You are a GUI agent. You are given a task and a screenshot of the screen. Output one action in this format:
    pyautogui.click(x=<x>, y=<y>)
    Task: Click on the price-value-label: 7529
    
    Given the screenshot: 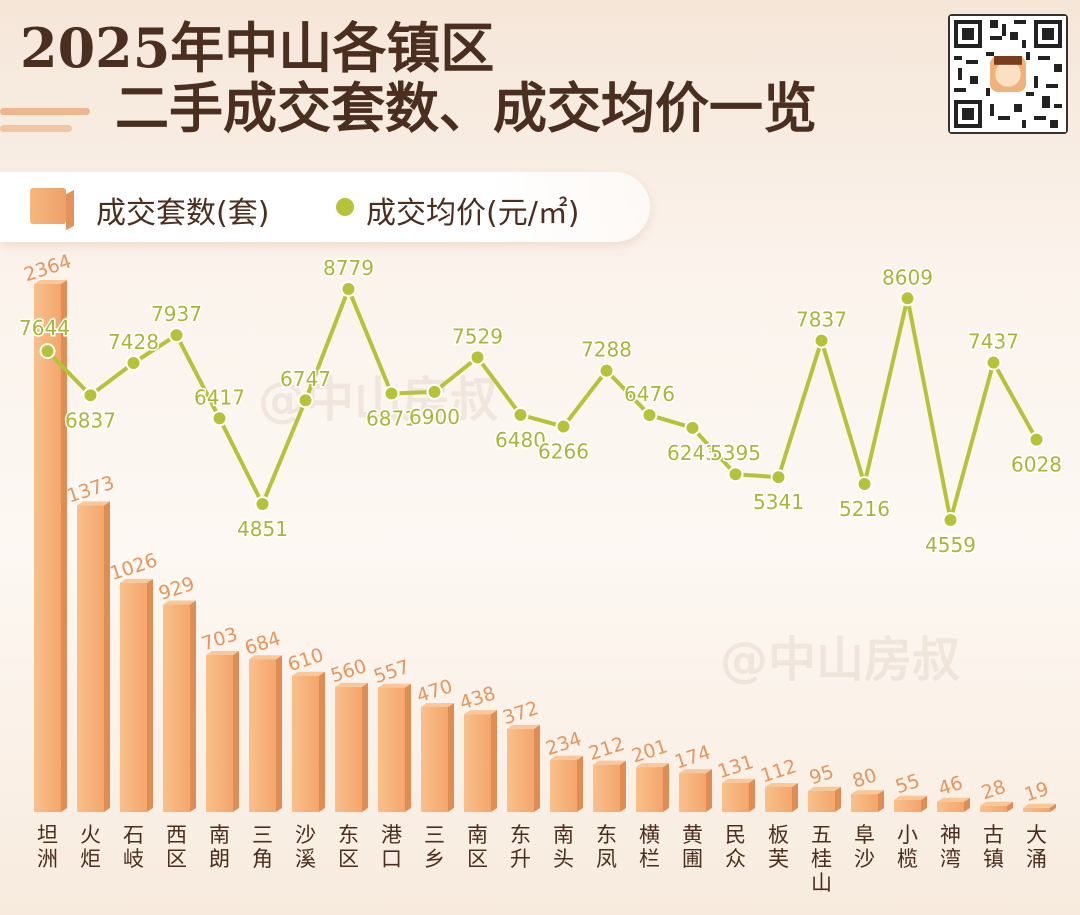 What is the action you would take?
    pyautogui.click(x=477, y=336)
    